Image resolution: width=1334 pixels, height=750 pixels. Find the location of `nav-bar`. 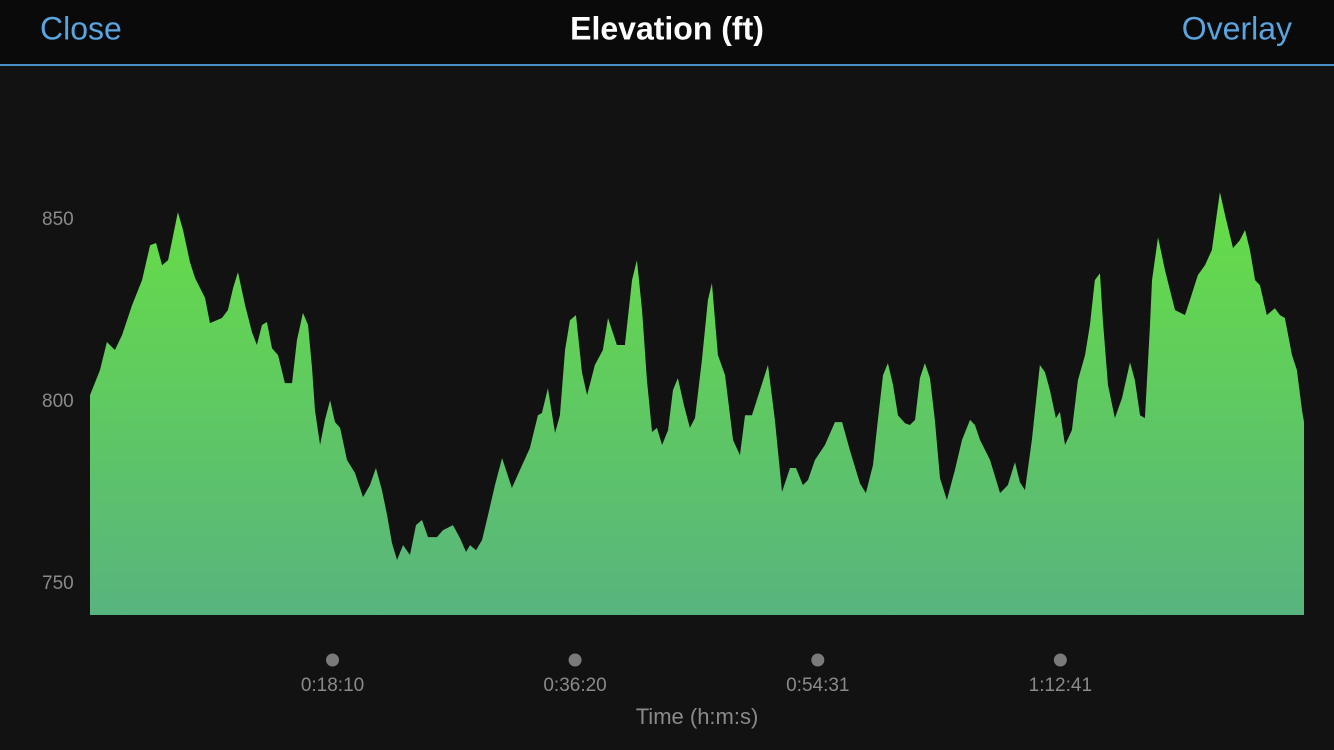

nav-bar is located at coordinates (667, 32).